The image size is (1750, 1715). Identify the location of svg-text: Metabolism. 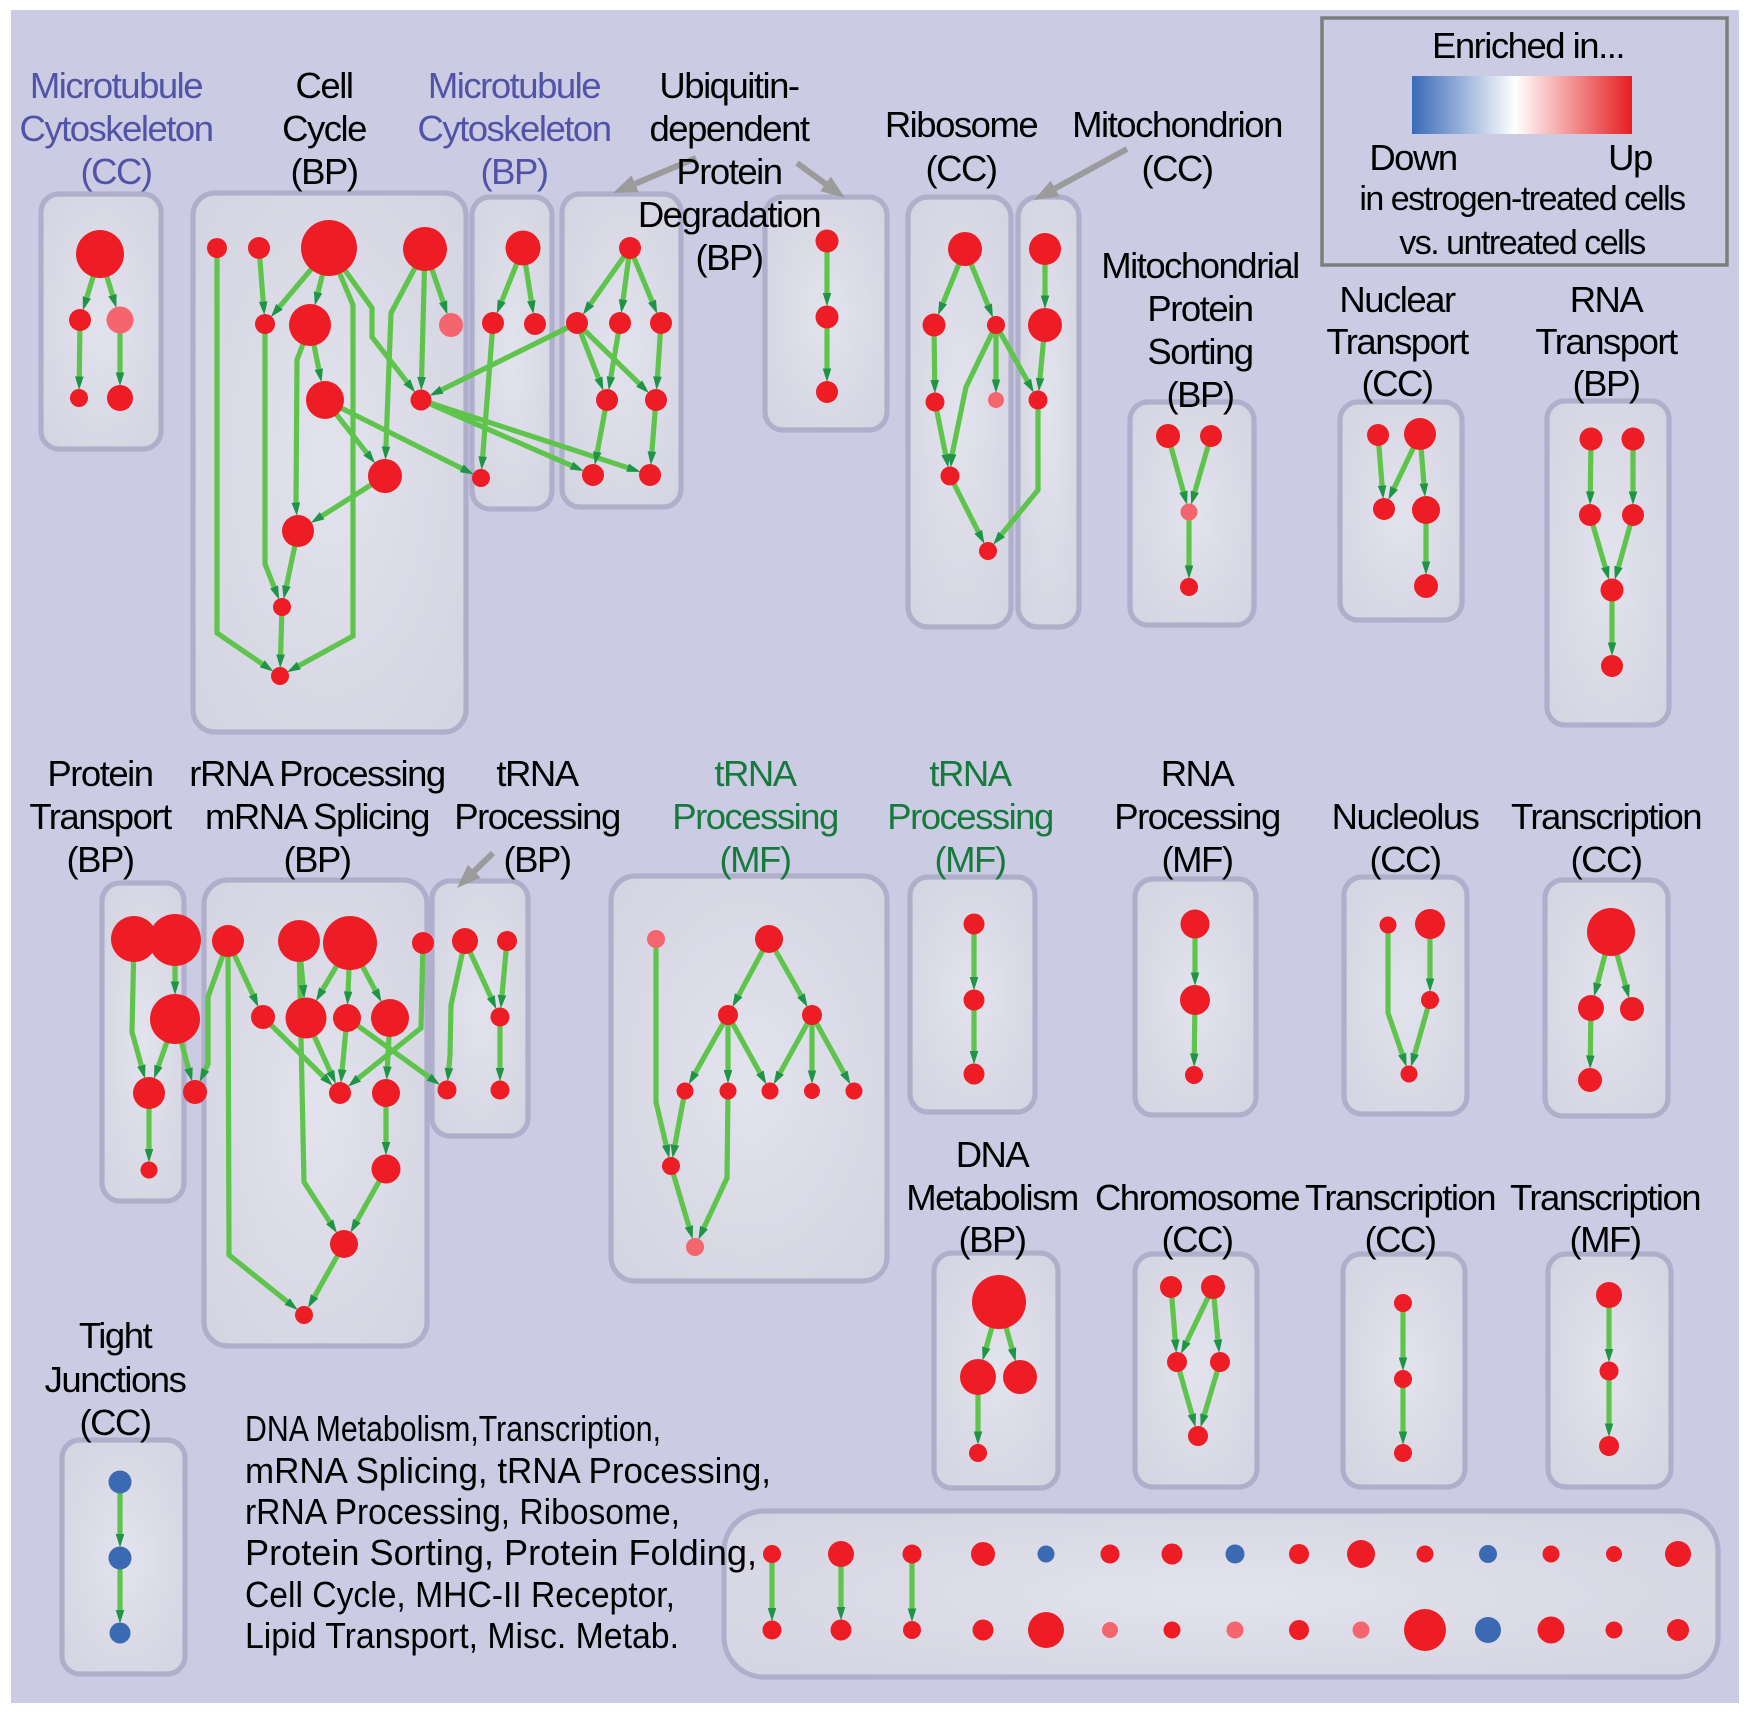
(992, 1197).